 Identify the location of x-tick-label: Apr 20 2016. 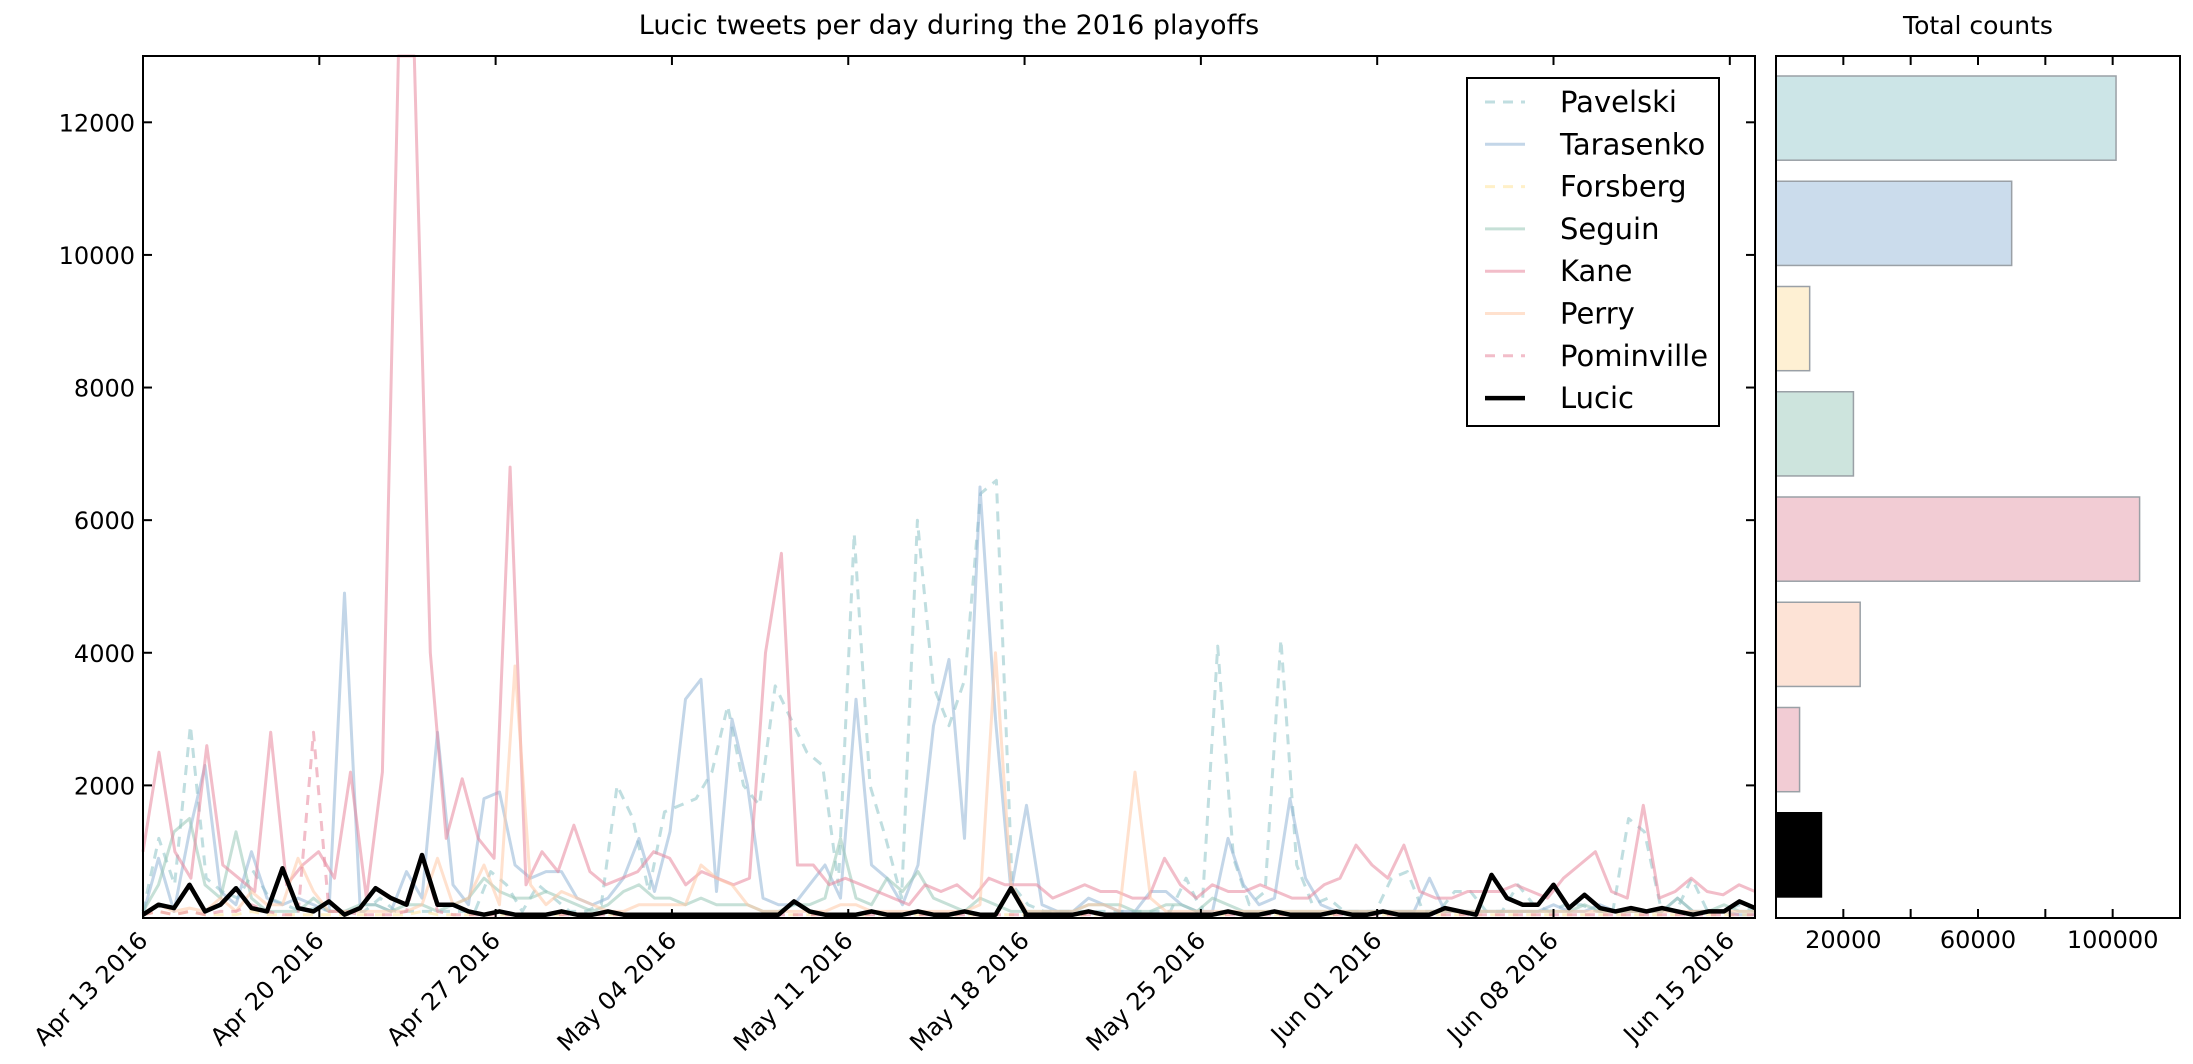
(267, 988).